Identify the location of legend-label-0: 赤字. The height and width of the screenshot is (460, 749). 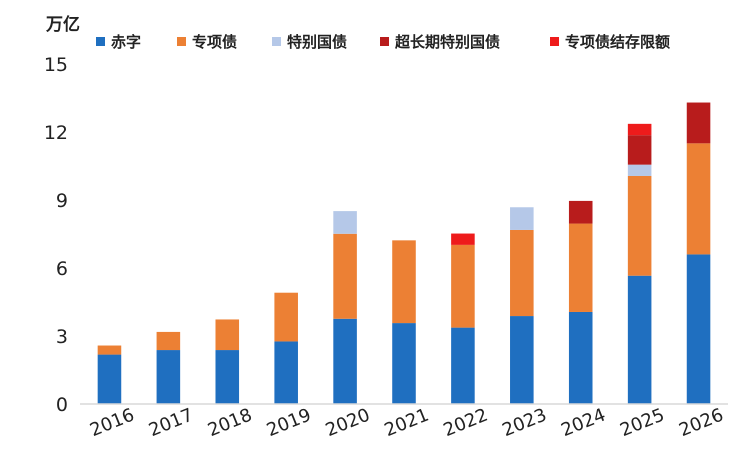
(126, 42).